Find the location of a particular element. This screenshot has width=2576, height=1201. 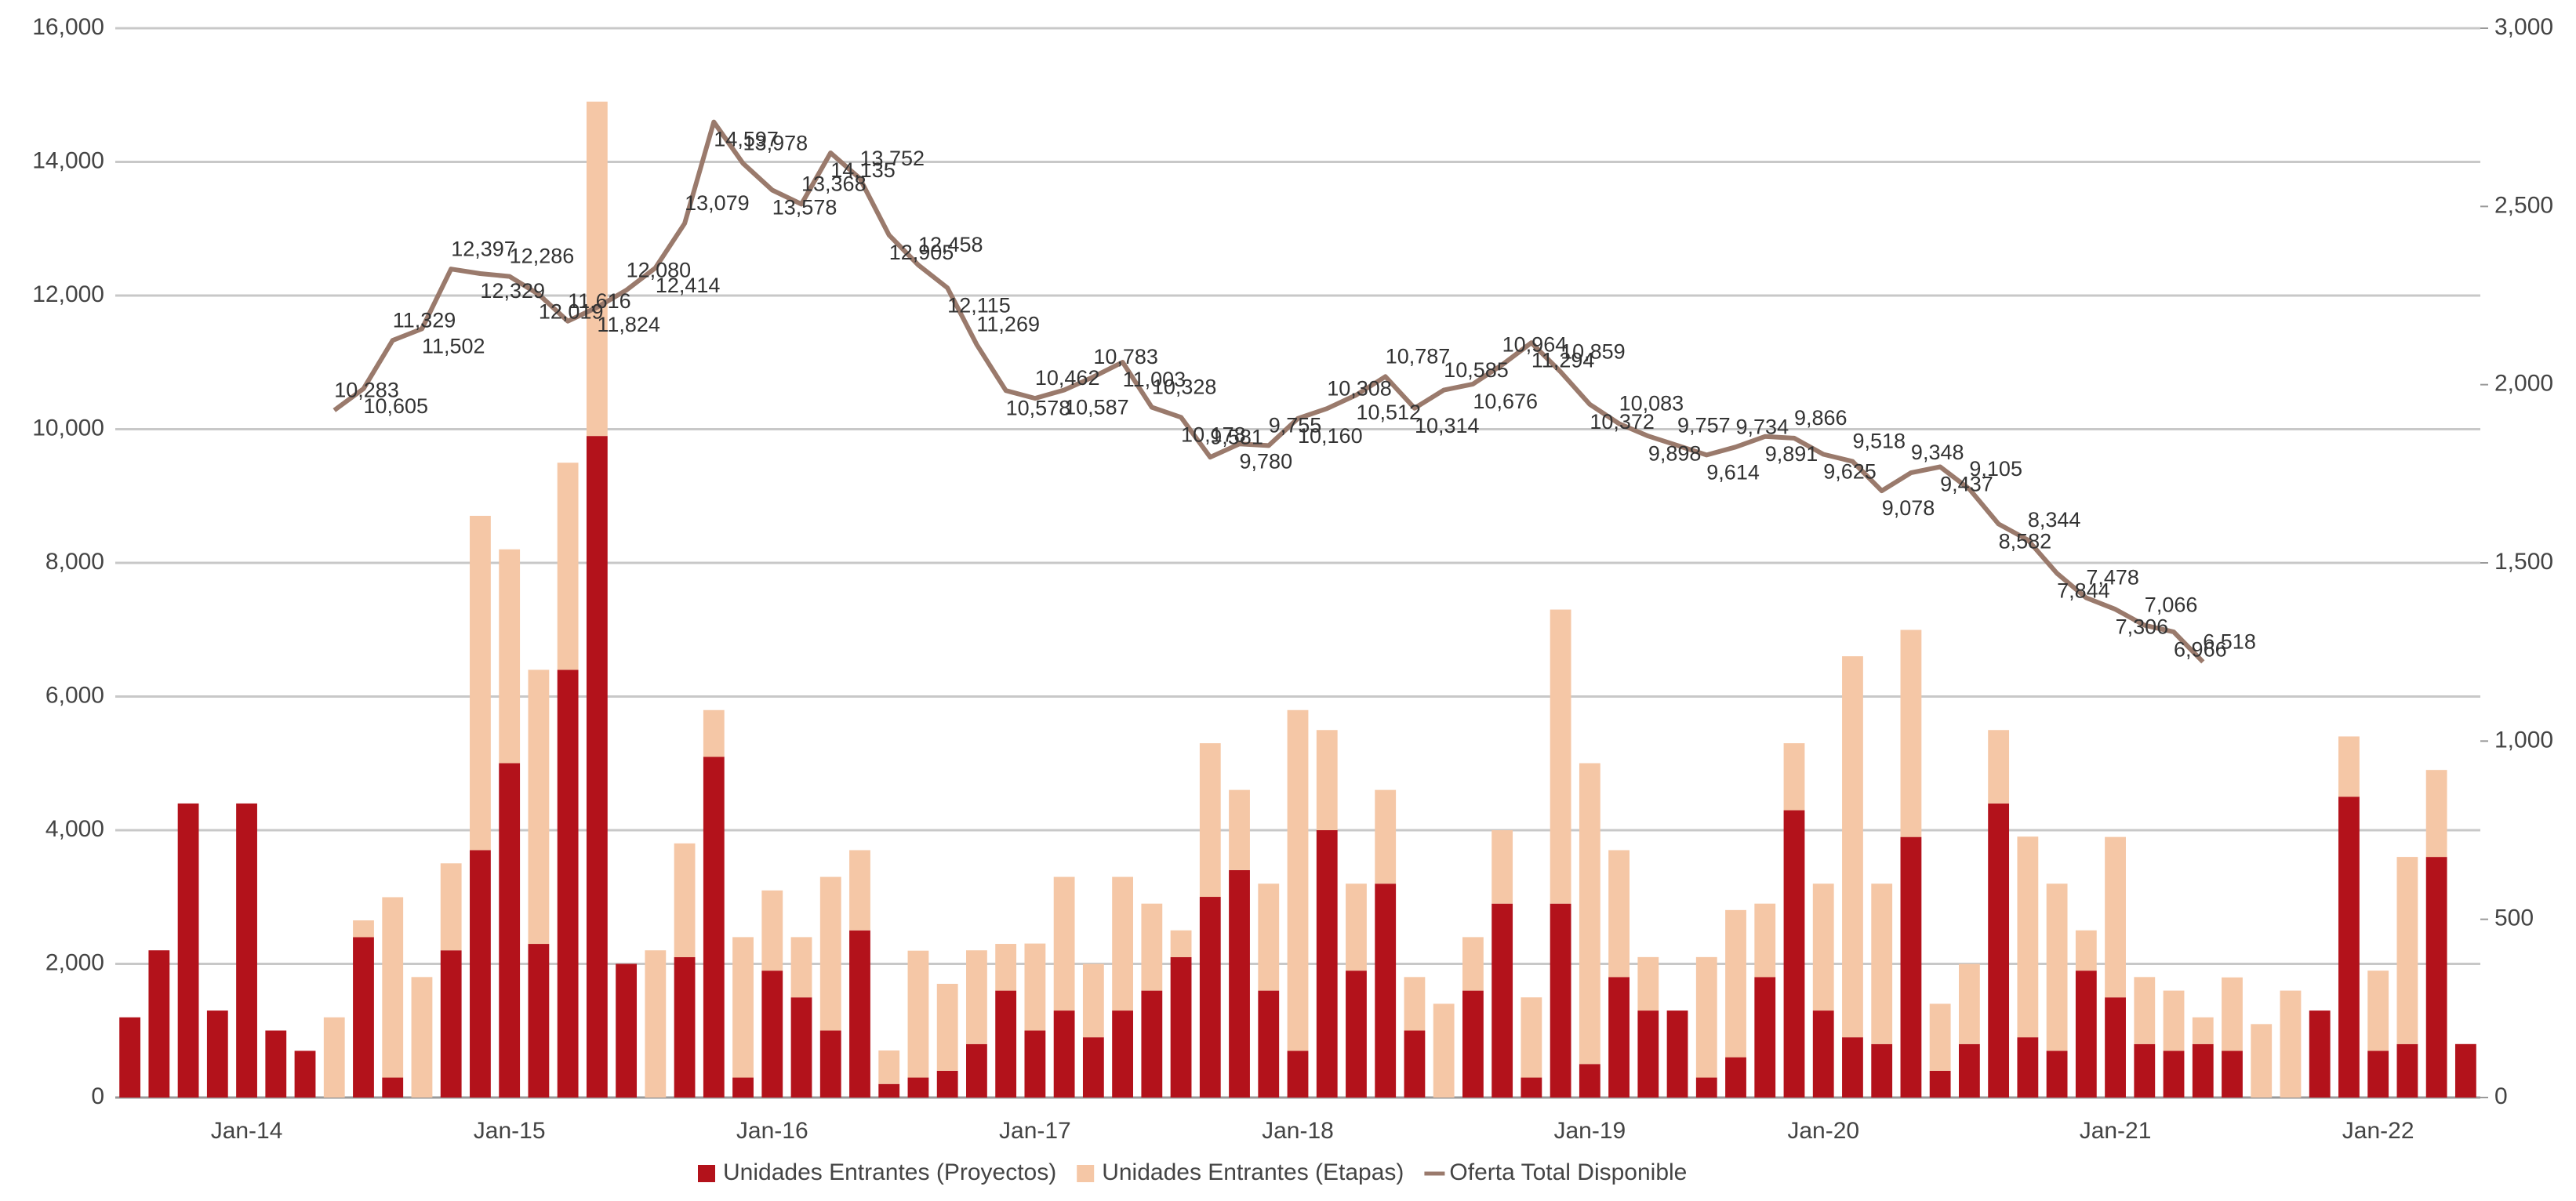

data-label: 8,344 is located at coordinates (2054, 520).